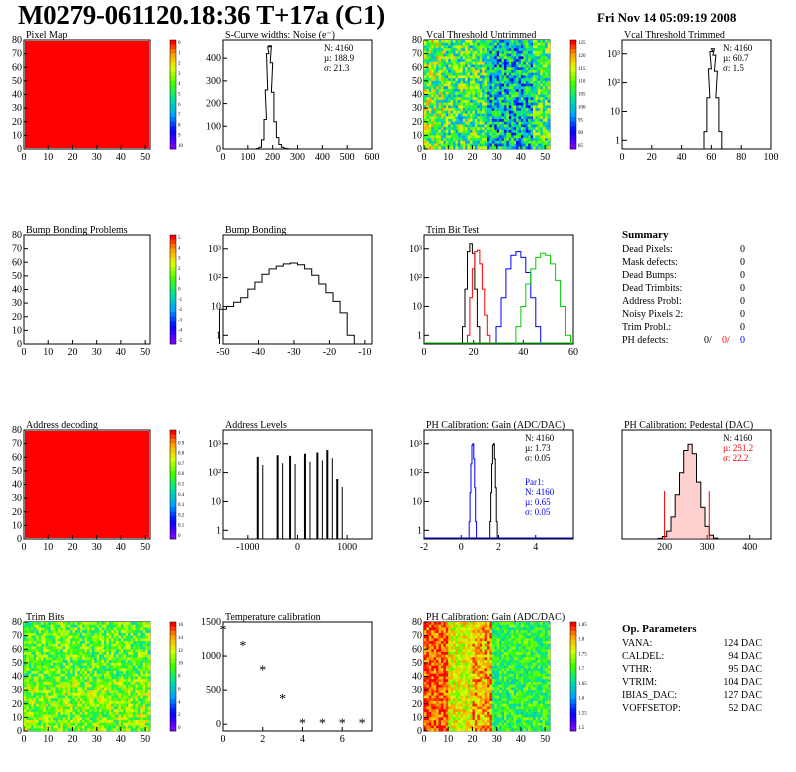 The height and width of the screenshot is (772, 796). I want to click on y-tick-label: 70, so click(17, 249).